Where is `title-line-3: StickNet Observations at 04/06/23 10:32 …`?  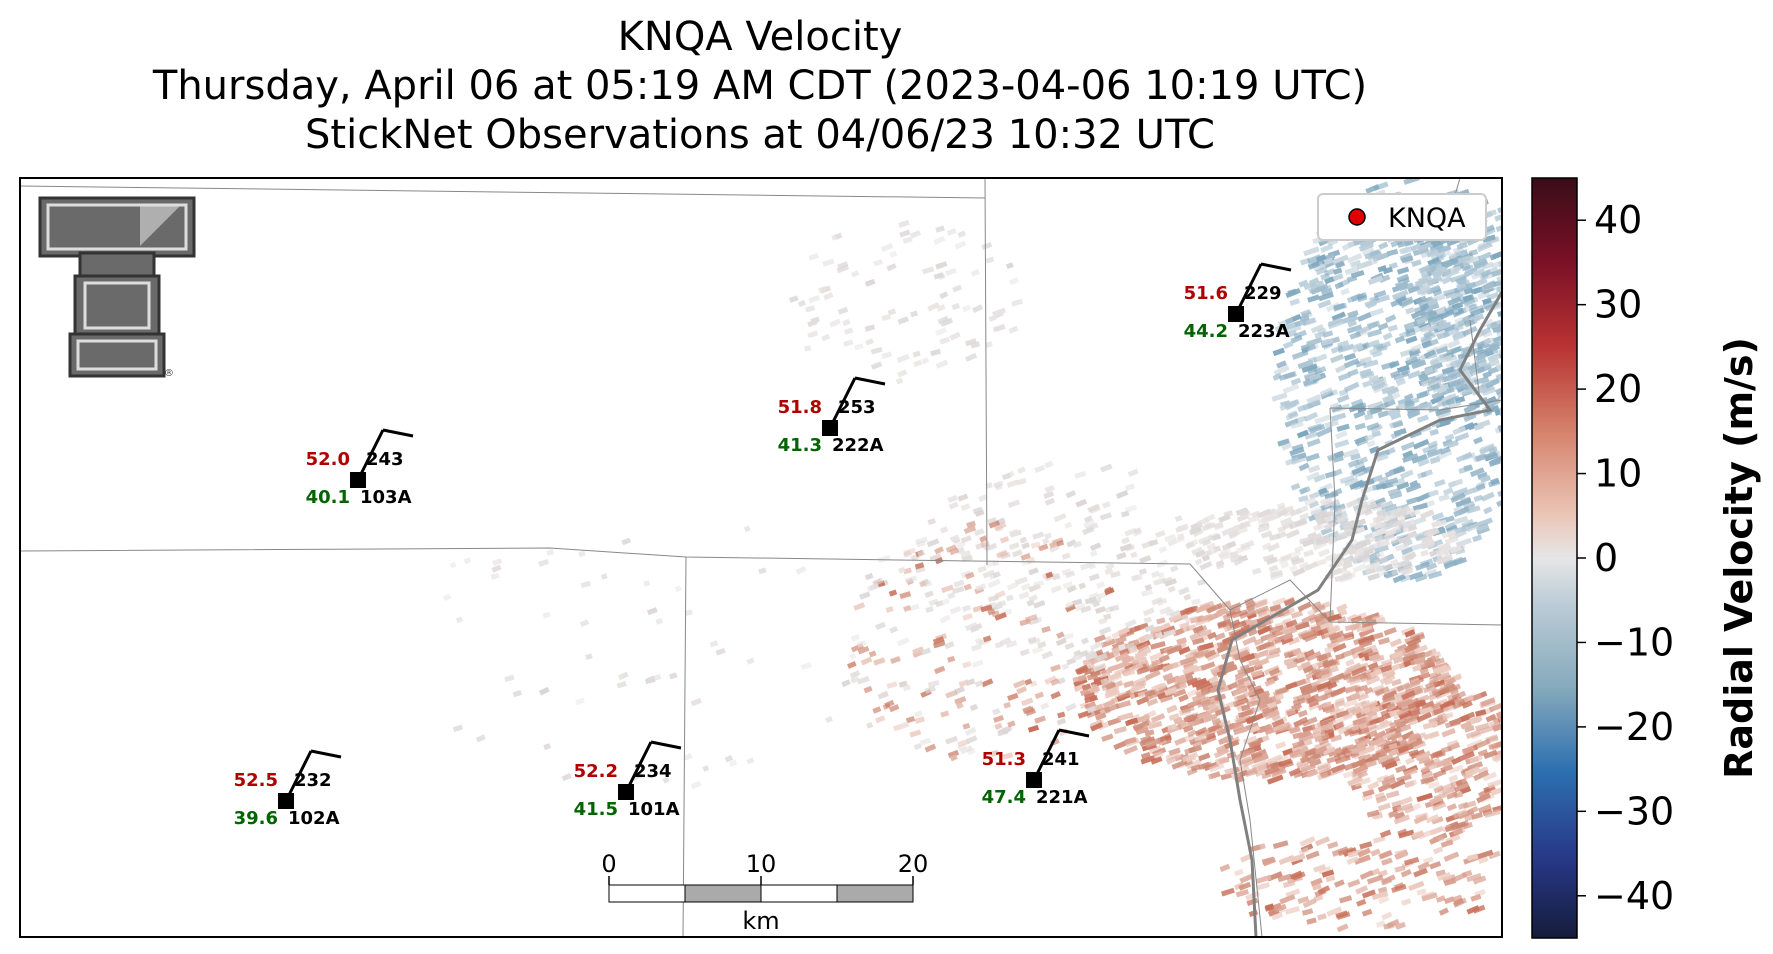 title-line-3: StickNet Observations at 04/06/23 10:32 … is located at coordinates (760, 135).